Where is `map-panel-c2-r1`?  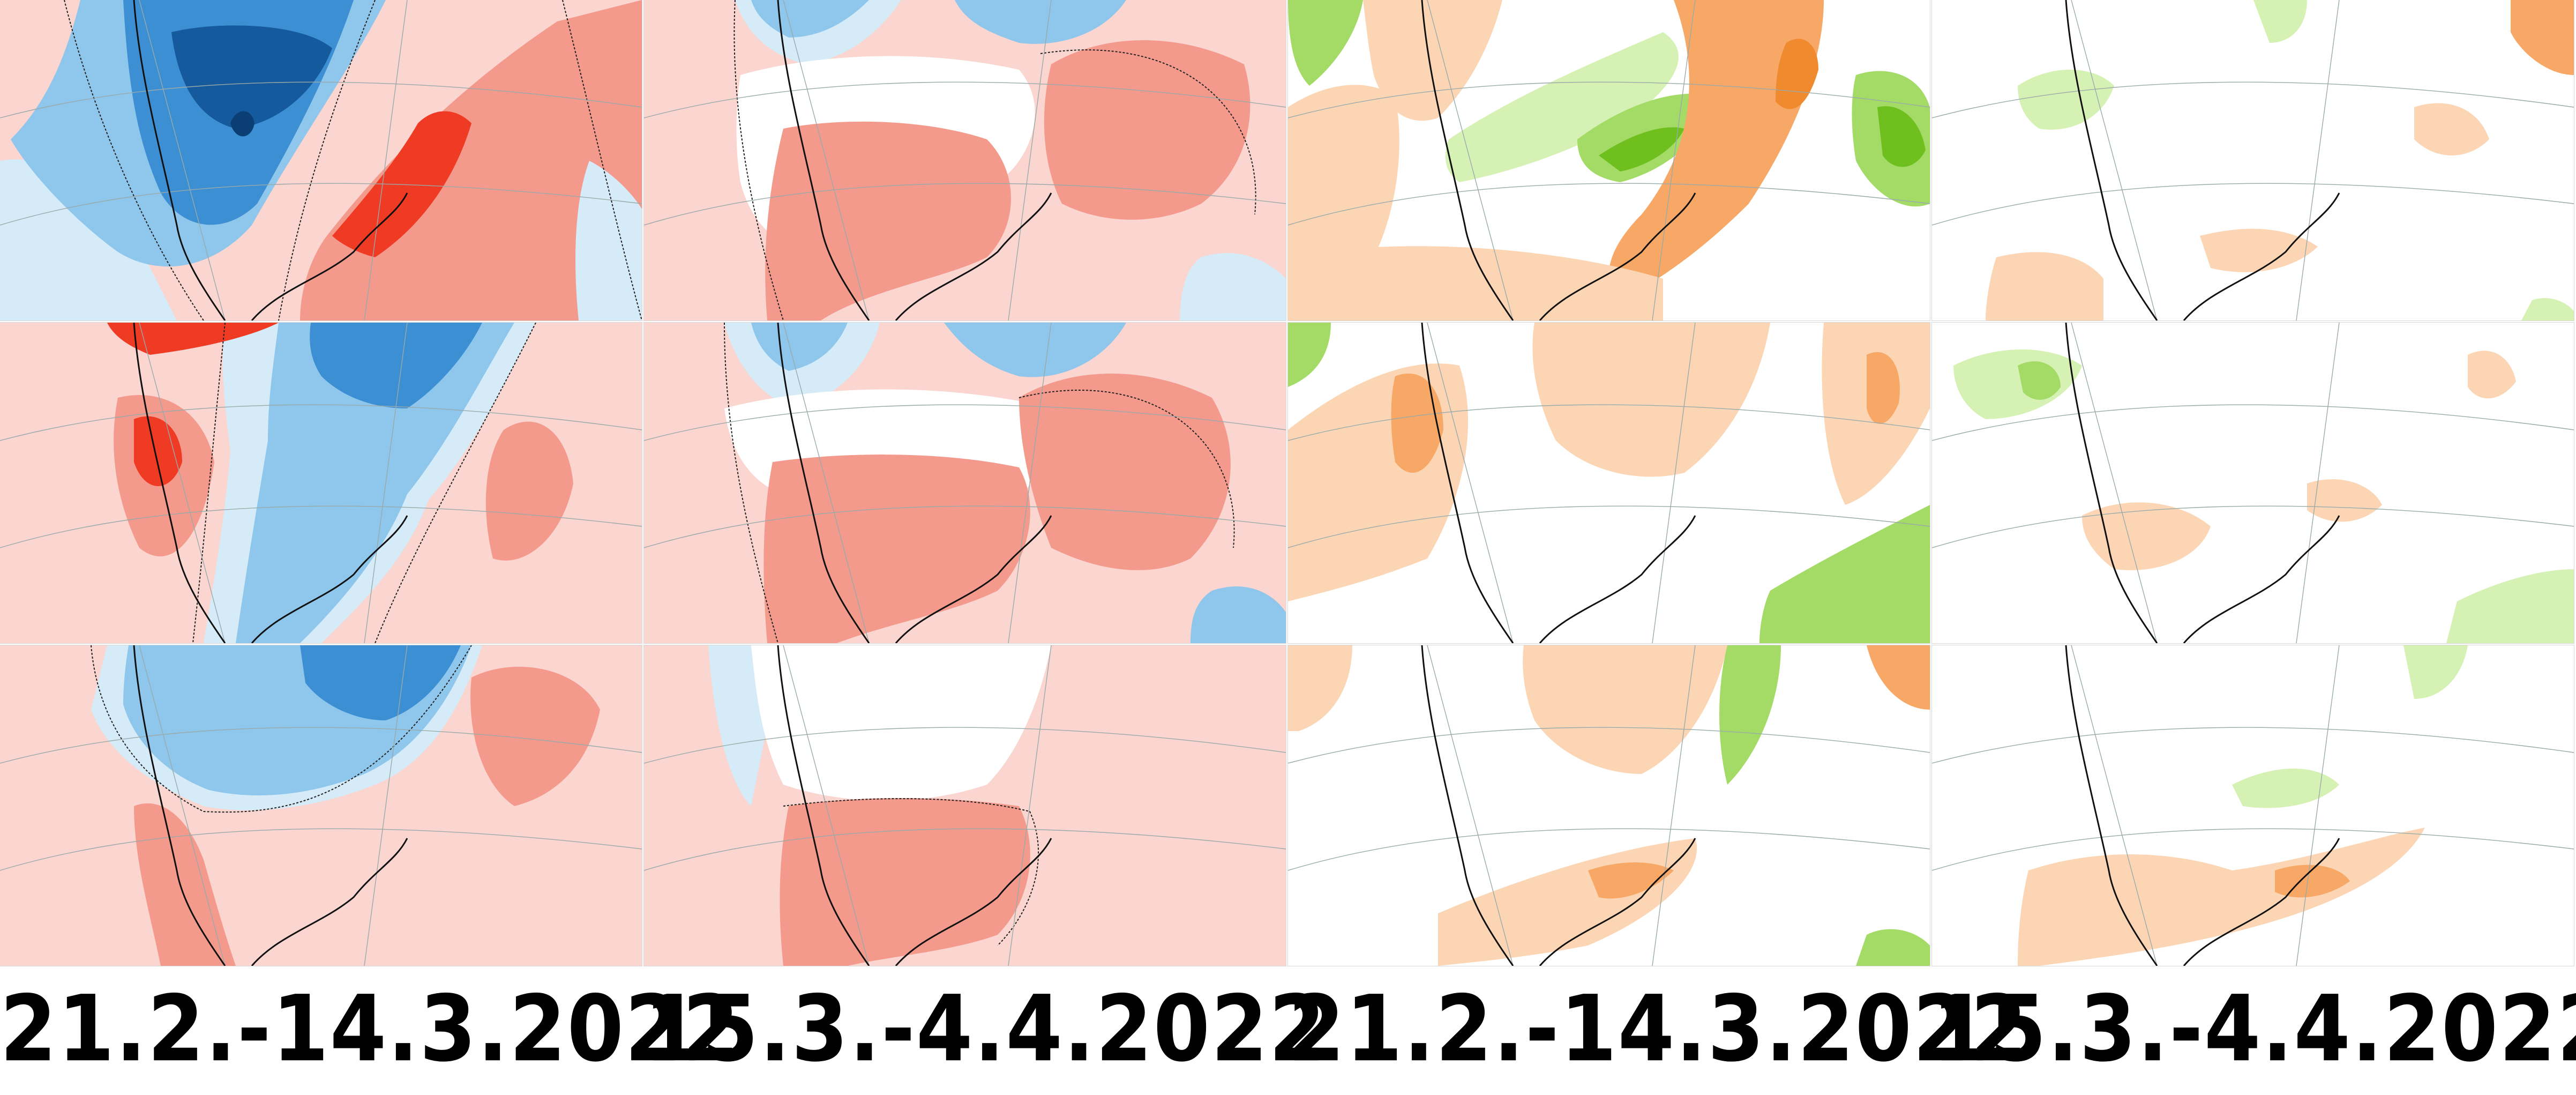
map-panel-c2-r1 is located at coordinates (964, 160).